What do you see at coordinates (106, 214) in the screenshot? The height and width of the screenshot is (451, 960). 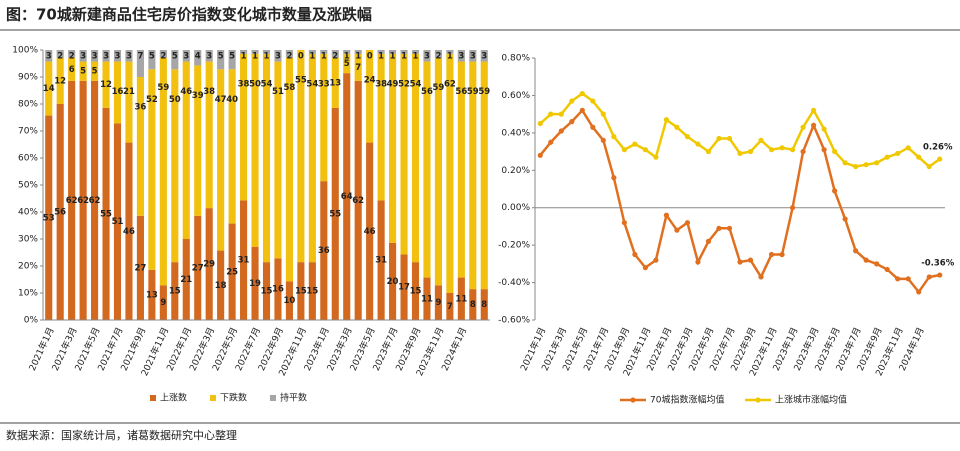 I see `data-label: 55` at bounding box center [106, 214].